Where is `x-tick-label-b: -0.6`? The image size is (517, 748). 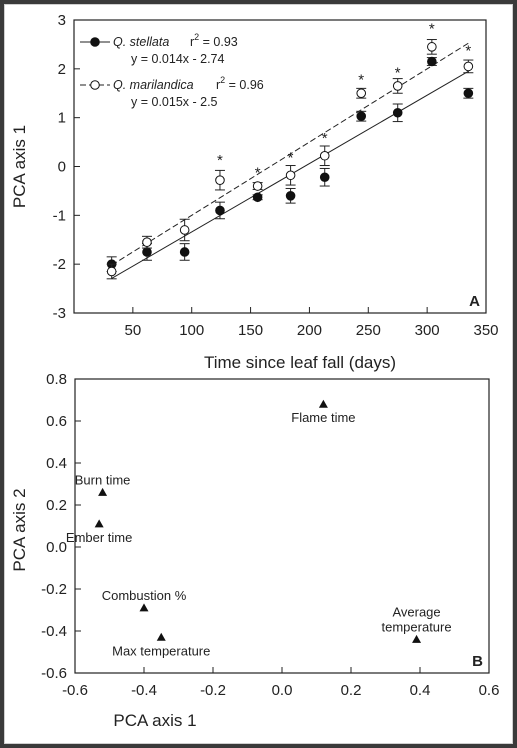 x-tick-label-b: -0.6 is located at coordinates (75, 690).